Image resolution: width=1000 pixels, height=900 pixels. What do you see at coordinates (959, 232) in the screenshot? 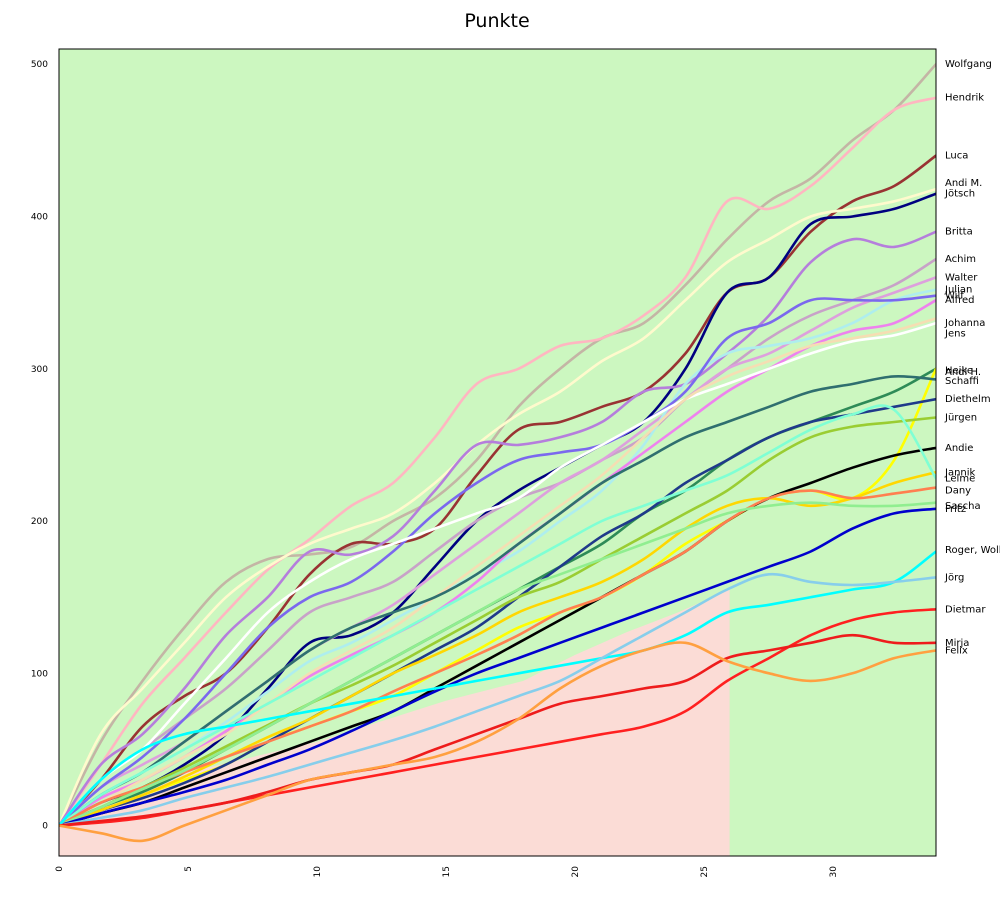
I see `series-end-label: Britta` at bounding box center [959, 232].